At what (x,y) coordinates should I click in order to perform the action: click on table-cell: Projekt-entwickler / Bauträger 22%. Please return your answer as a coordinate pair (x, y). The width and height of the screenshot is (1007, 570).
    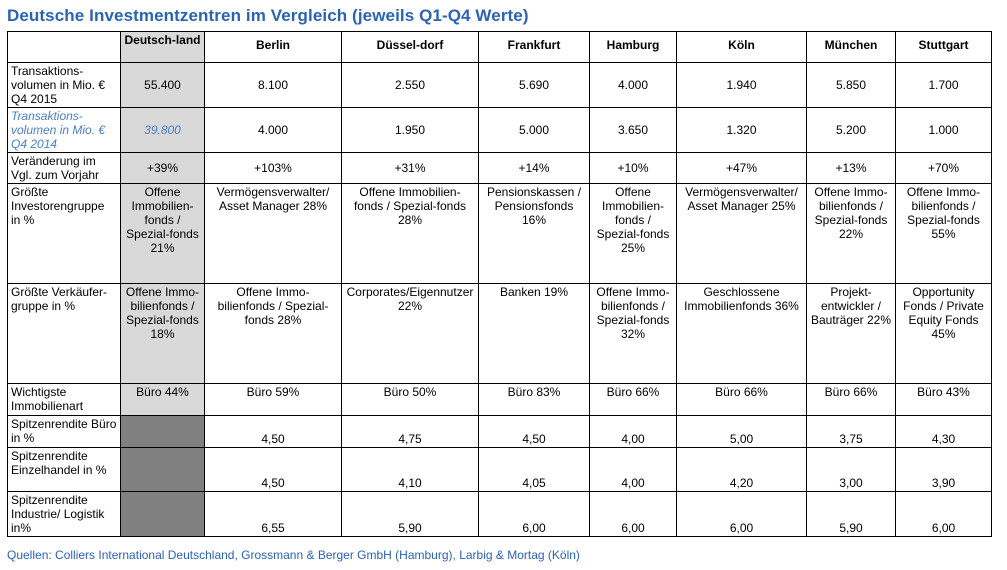
    Looking at the image, I should click on (851, 333).